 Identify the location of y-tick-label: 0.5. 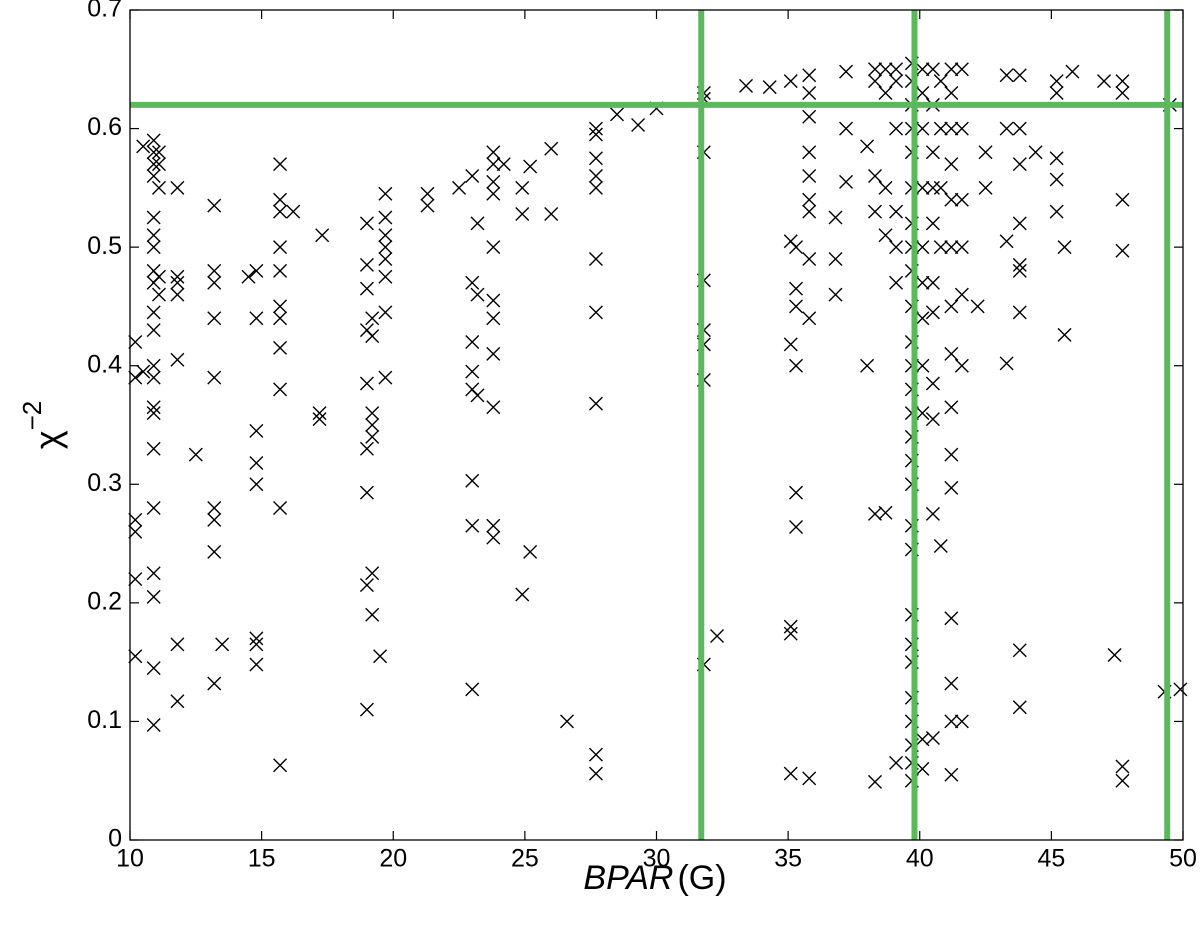
(104, 246).